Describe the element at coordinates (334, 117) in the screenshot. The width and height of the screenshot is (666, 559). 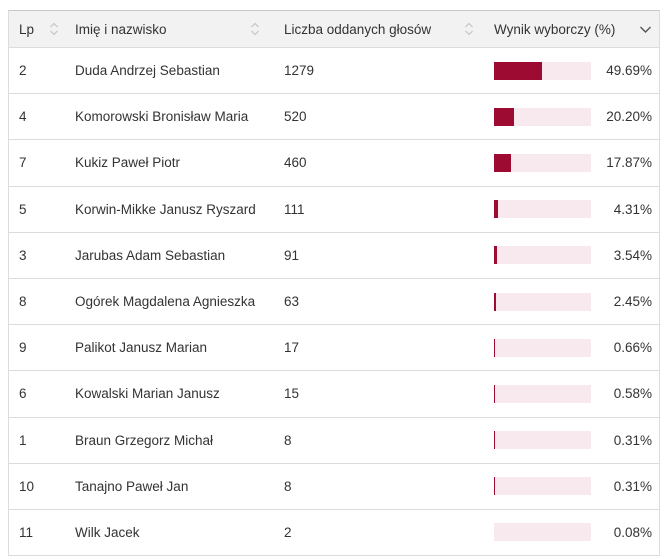
I see `table-row: 4 Komorowski Bronisław Maria 520 20.20%` at that location.